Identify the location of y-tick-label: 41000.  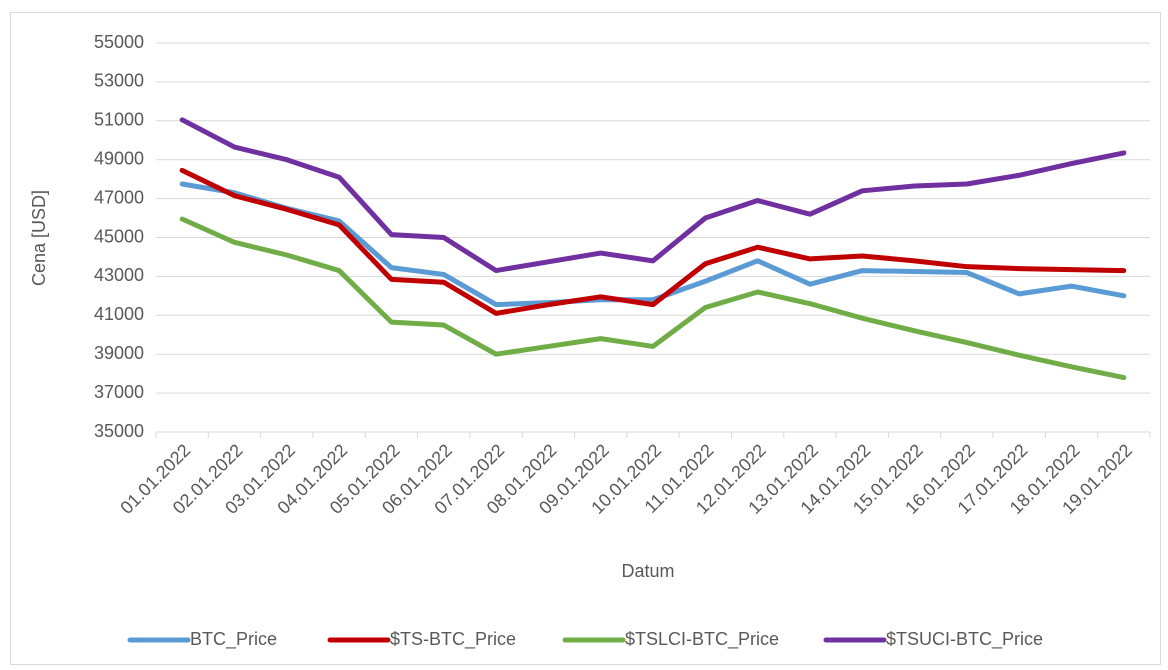
(119, 314).